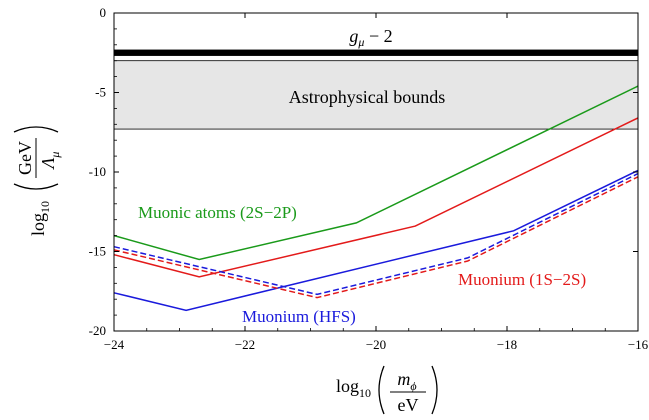 This screenshot has height=420, width=649. Describe the element at coordinates (37, 181) in the screenshot. I see `y-axis-label: log10 GeV Λμ` at that location.